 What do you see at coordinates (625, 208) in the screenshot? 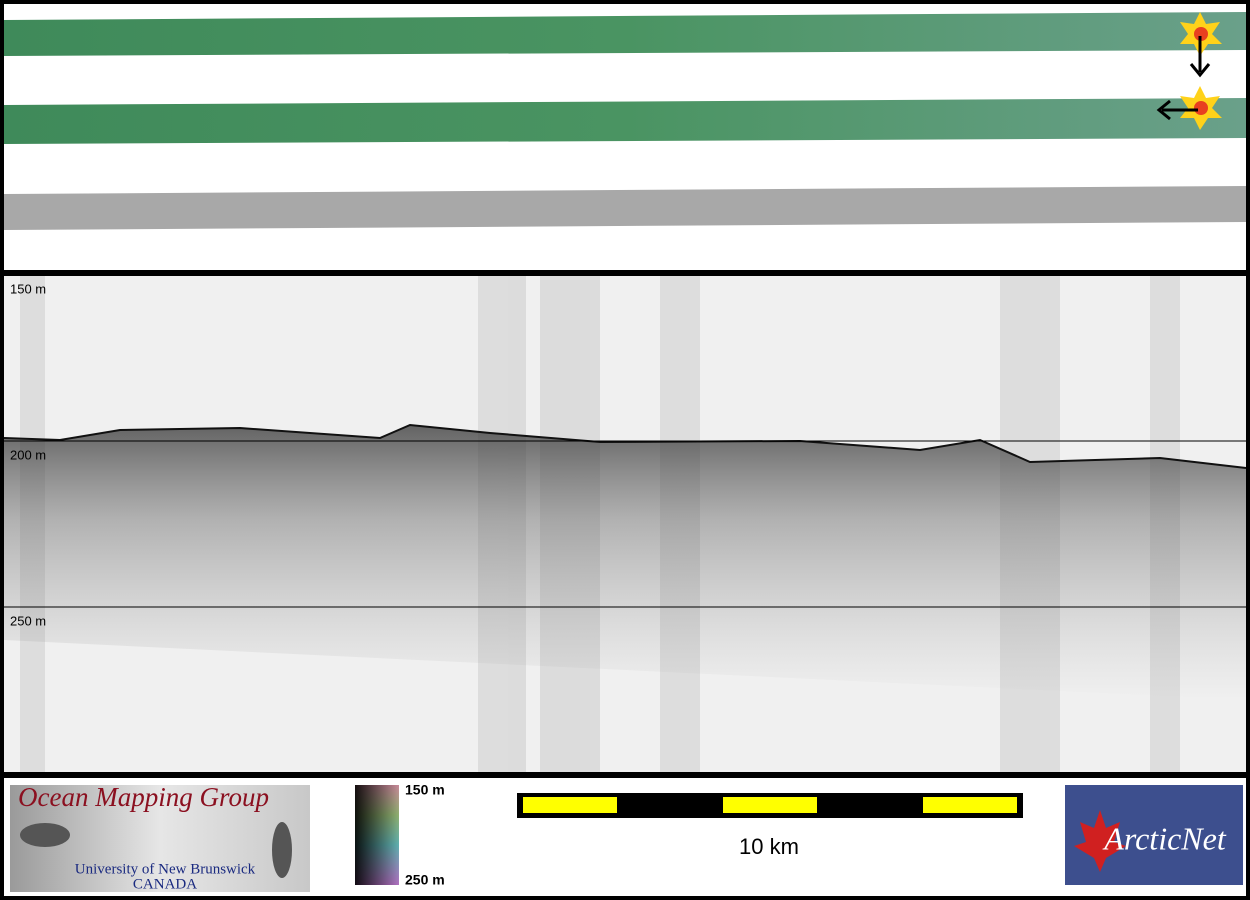
I see `backscatter-strip` at bounding box center [625, 208].